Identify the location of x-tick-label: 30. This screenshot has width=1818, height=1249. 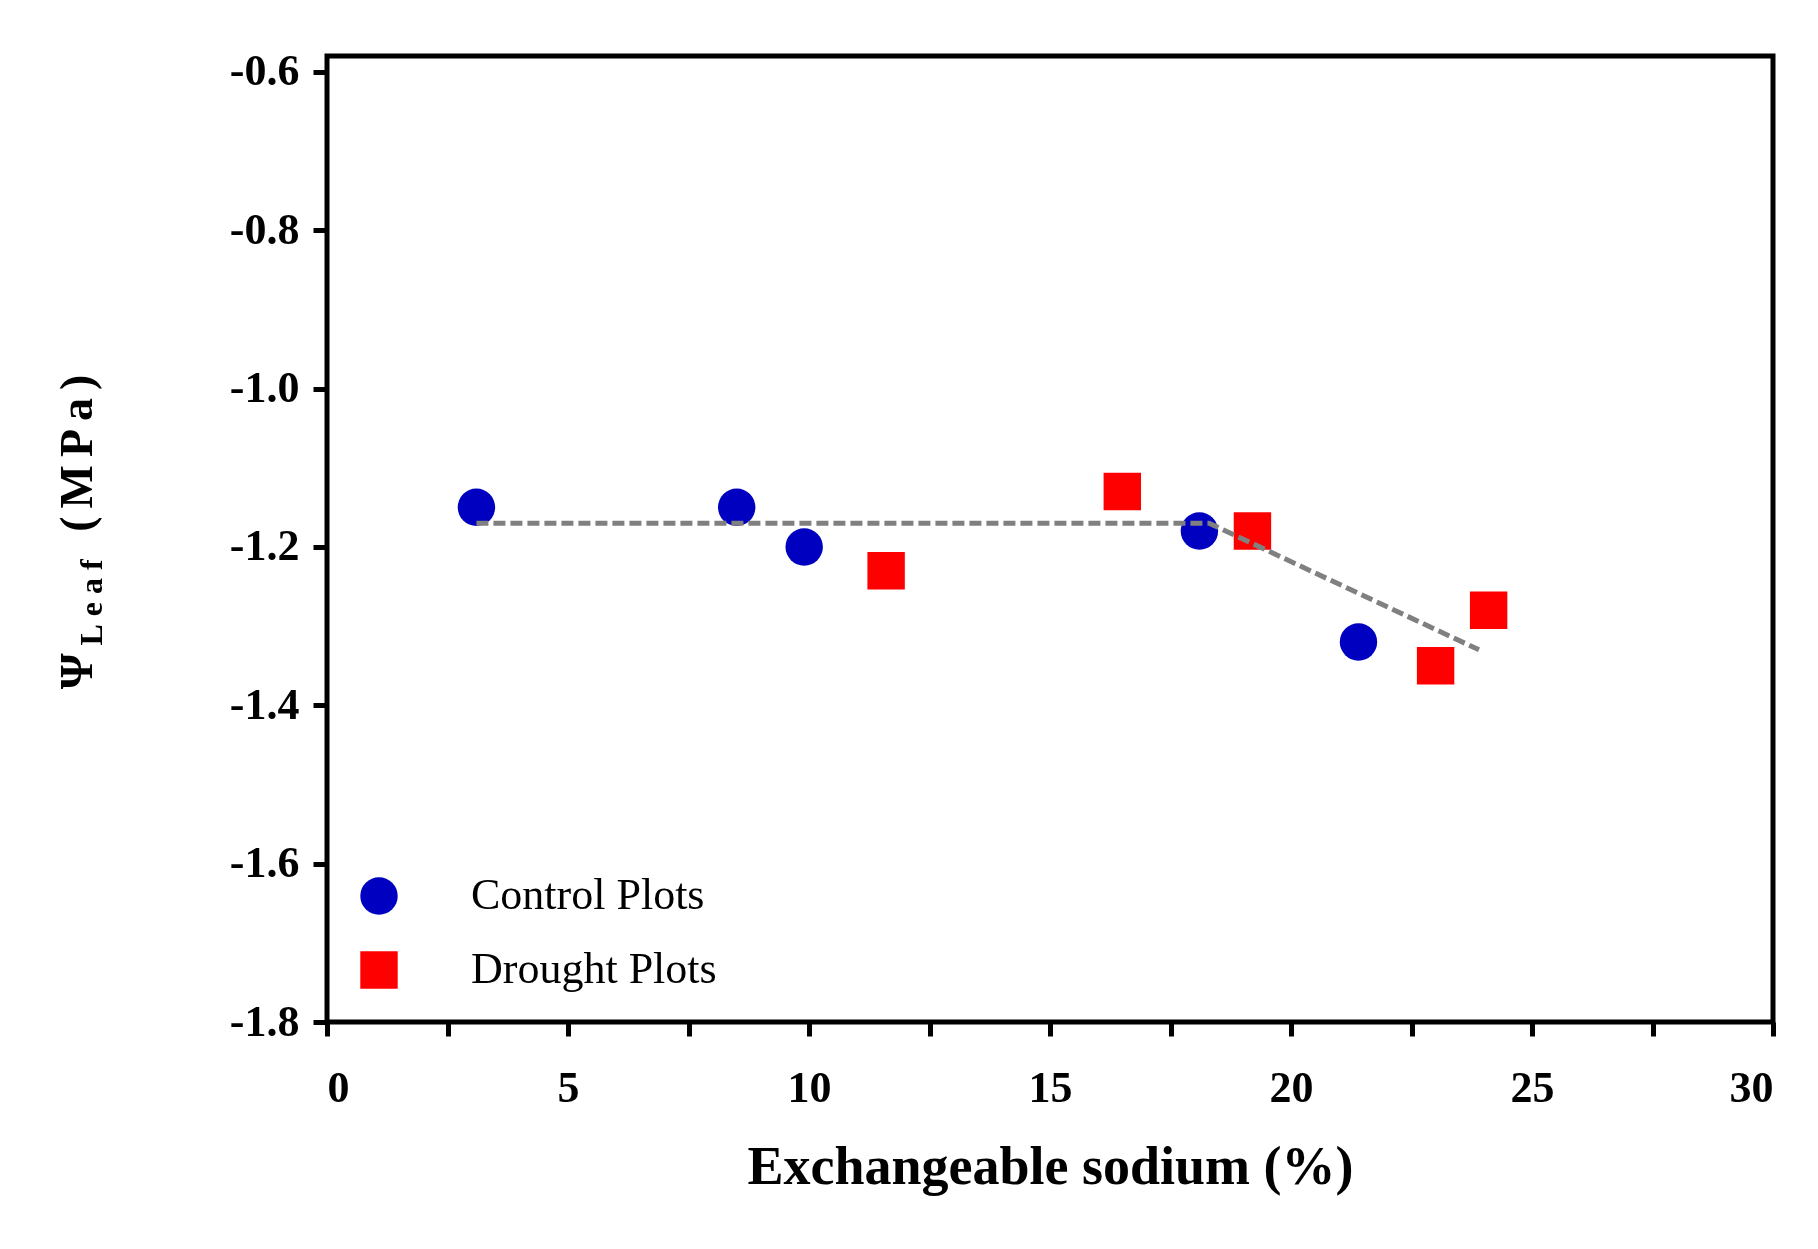
(1751, 1087).